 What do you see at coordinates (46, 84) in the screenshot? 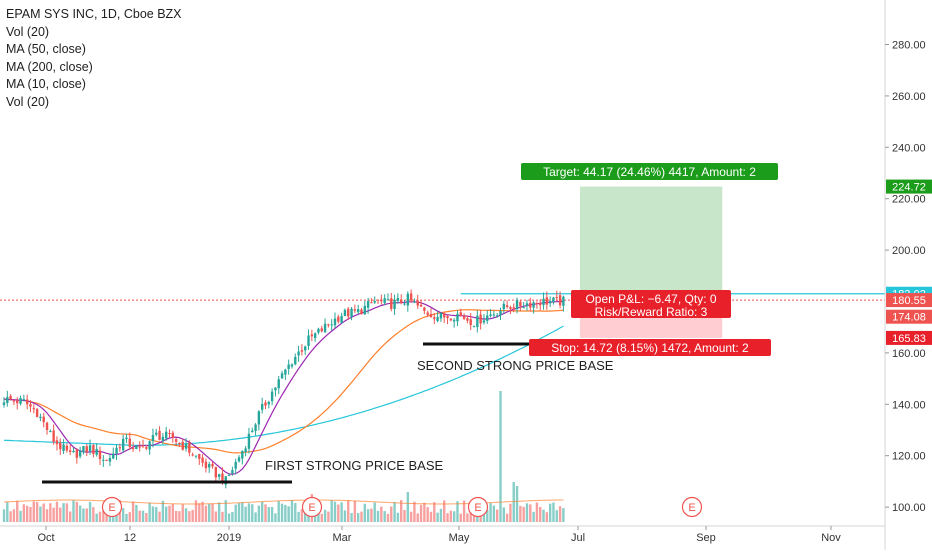
I see `indicator-ma10: MA (10, close)` at bounding box center [46, 84].